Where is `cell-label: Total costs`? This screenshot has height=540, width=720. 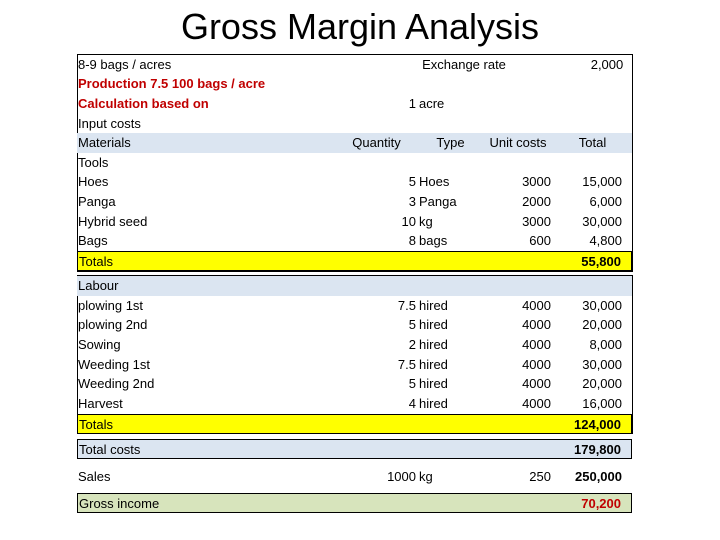 cell-label: Total costs is located at coordinates (110, 449).